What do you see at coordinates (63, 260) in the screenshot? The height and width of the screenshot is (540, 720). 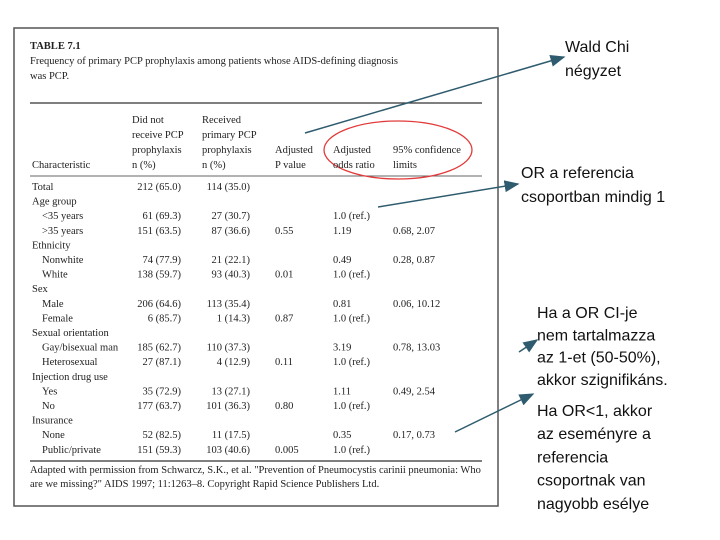 I see `row-label: Nonwhite` at bounding box center [63, 260].